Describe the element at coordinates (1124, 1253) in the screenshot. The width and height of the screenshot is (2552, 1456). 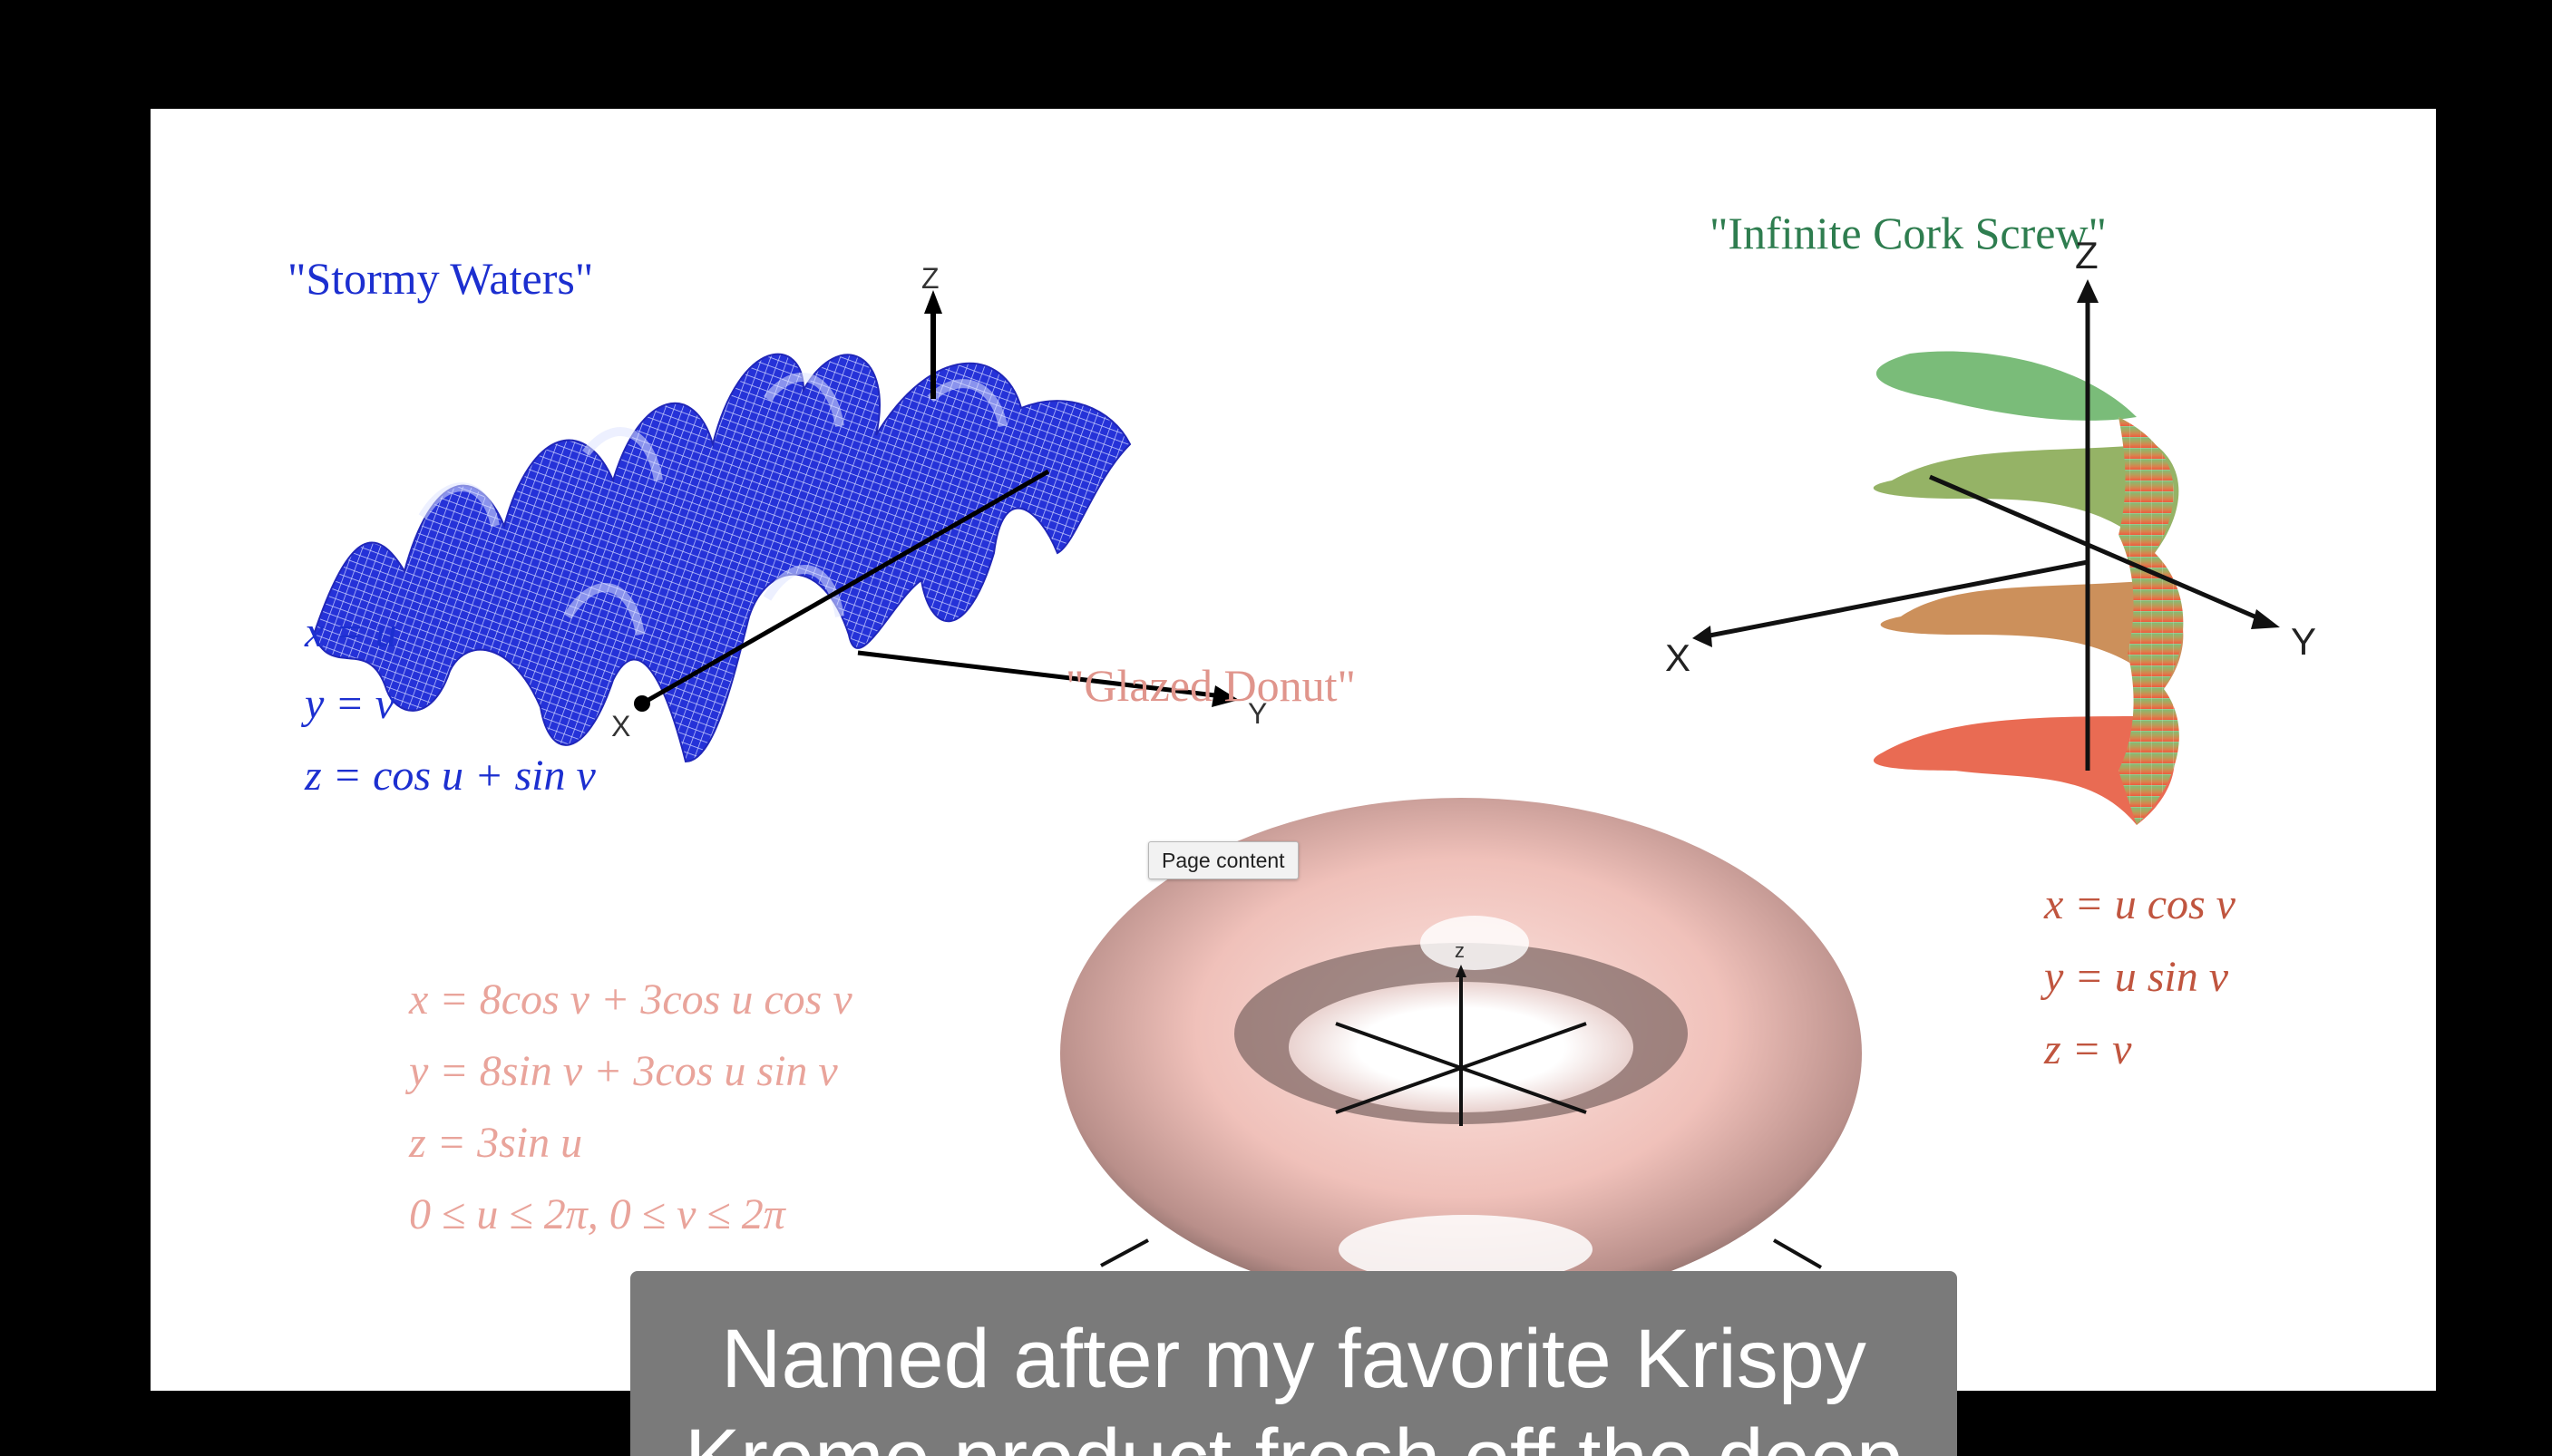
I see `donut-x-axis` at that location.